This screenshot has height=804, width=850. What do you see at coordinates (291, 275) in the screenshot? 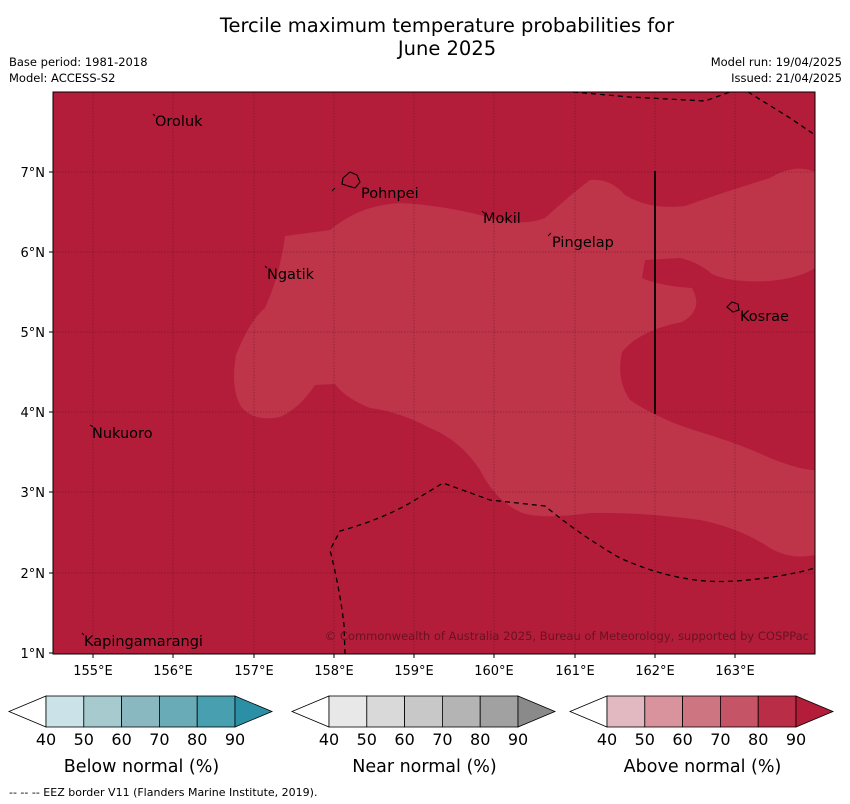
I see `place-label-ngatik: Ngatik` at bounding box center [291, 275].